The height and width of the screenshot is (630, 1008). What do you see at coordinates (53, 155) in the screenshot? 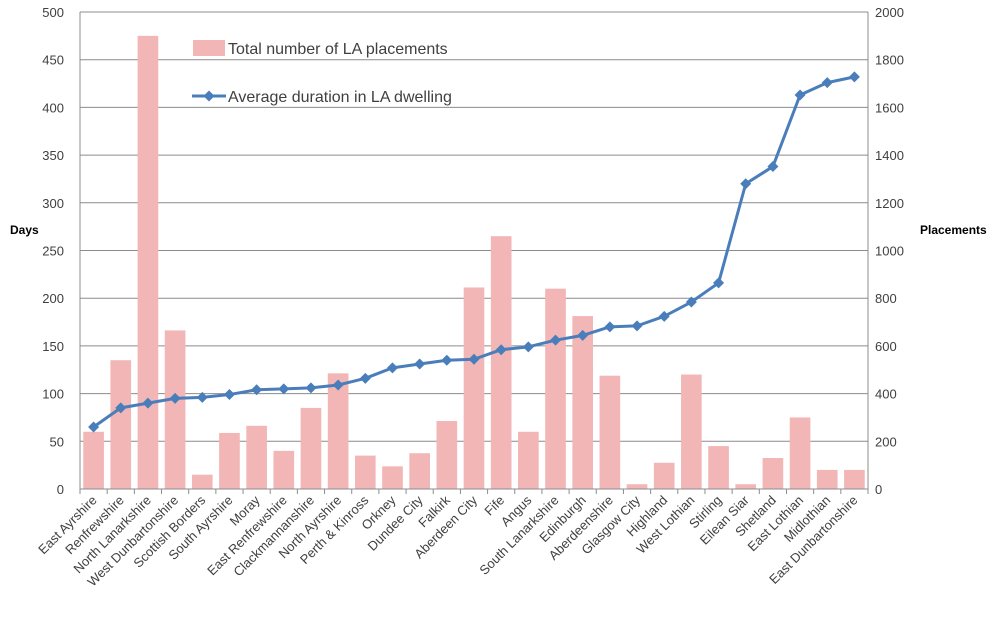
I see `left-tick-label: 350` at bounding box center [53, 155].